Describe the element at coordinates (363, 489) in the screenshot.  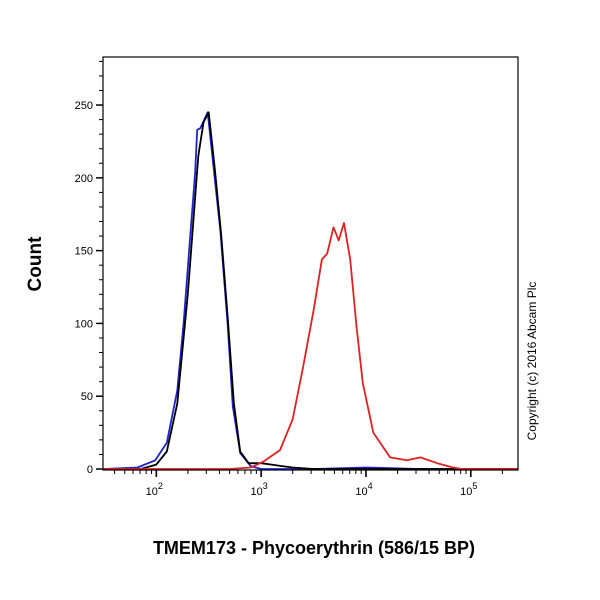
I see `x-tick-label: 10⁴` at that location.